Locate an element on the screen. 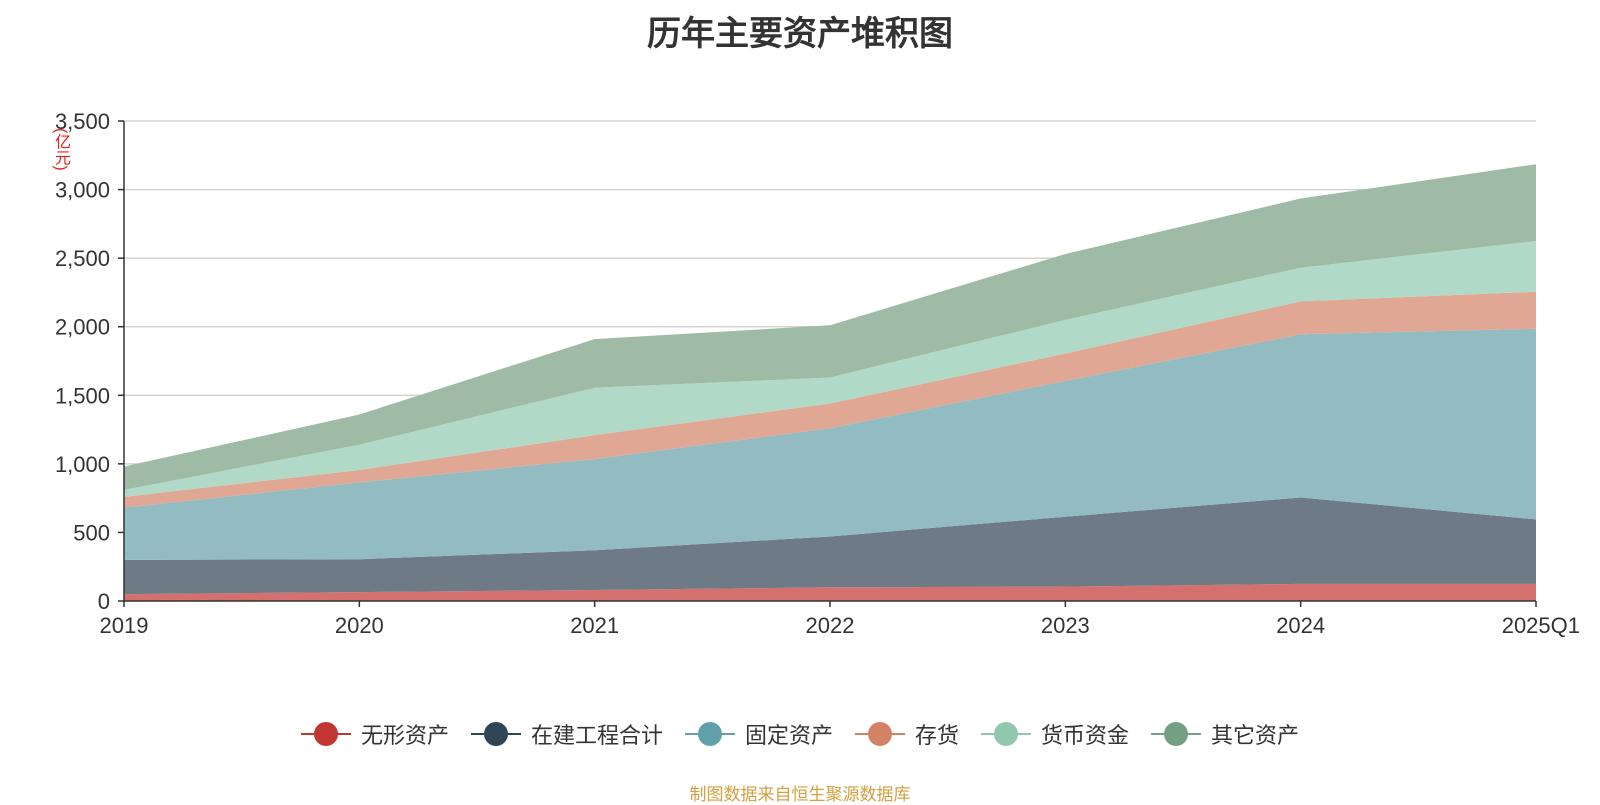 This screenshot has height=805, width=1600. y-tick-label: 0 is located at coordinates (104, 601).